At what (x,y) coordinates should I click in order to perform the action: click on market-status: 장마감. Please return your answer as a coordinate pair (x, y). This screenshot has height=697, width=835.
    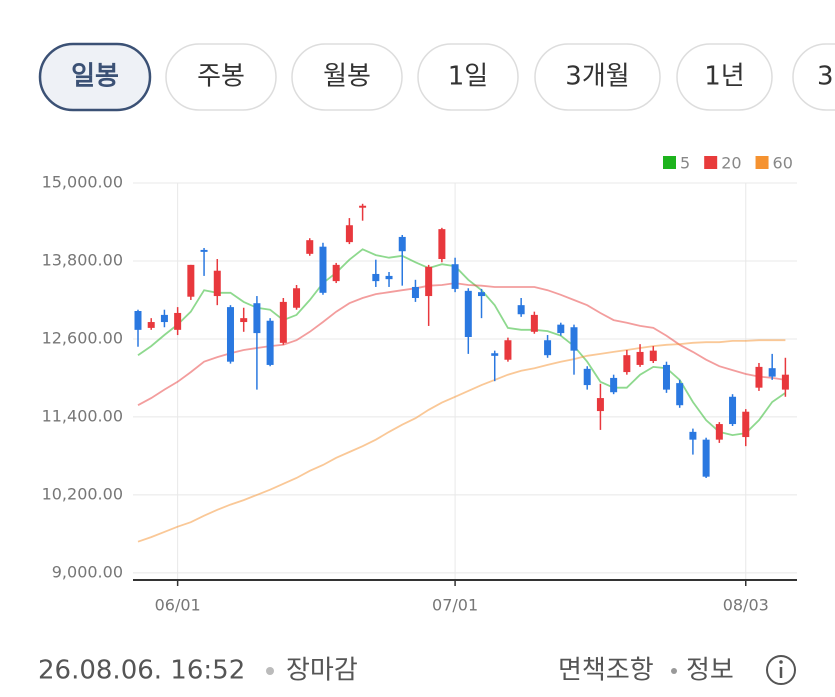
    Looking at the image, I should click on (322, 671).